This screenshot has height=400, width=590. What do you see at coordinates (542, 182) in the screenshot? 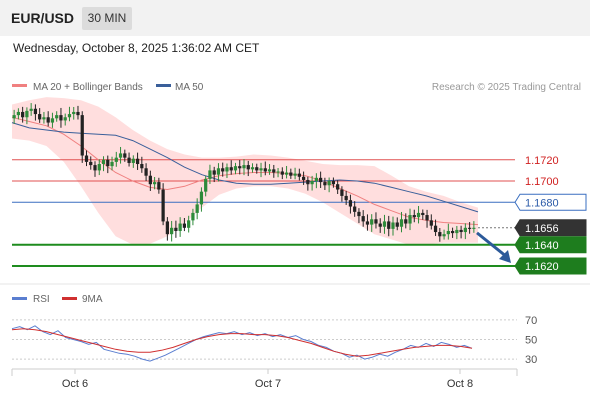
I see `level-label-1-1700: 1.1700` at bounding box center [542, 182].